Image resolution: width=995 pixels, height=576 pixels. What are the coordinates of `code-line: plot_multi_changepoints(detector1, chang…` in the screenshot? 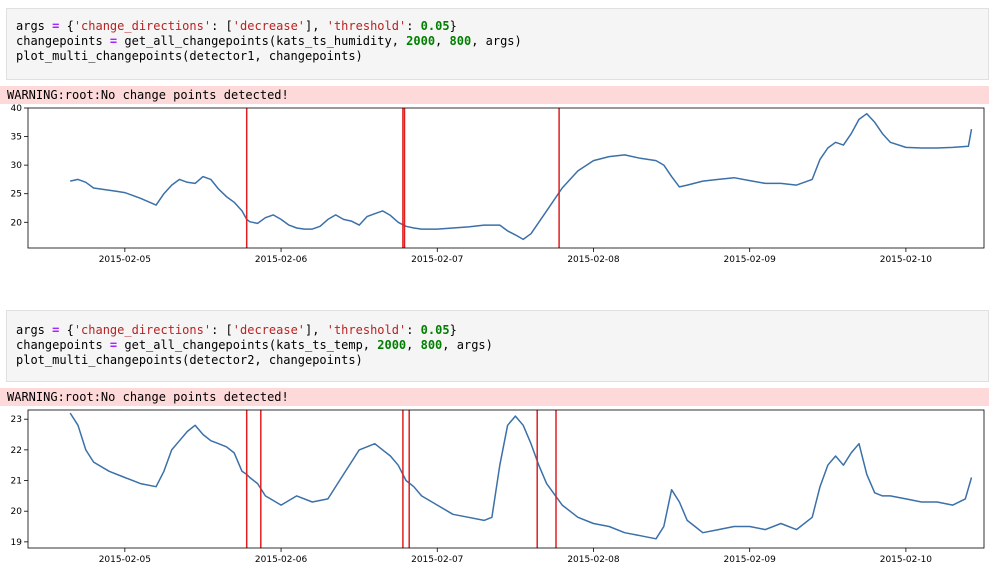 It's located at (189, 56).